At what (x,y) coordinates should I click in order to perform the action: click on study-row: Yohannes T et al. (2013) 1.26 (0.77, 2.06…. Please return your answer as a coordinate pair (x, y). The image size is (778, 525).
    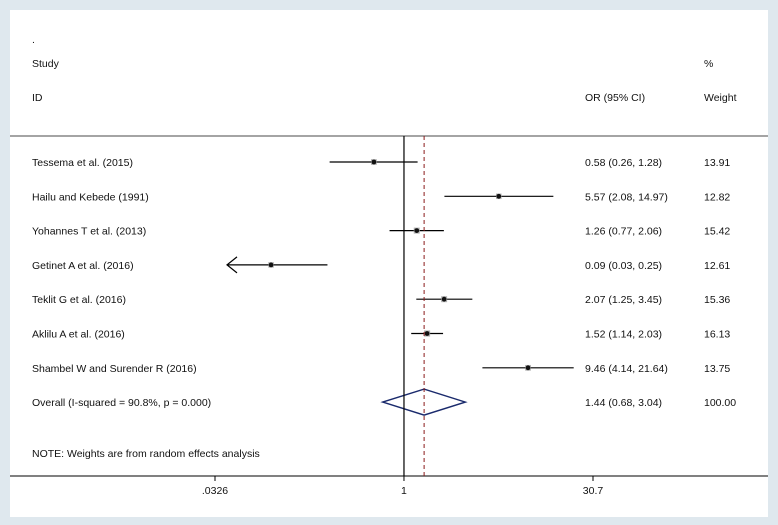
    Looking at the image, I should click on (381, 232).